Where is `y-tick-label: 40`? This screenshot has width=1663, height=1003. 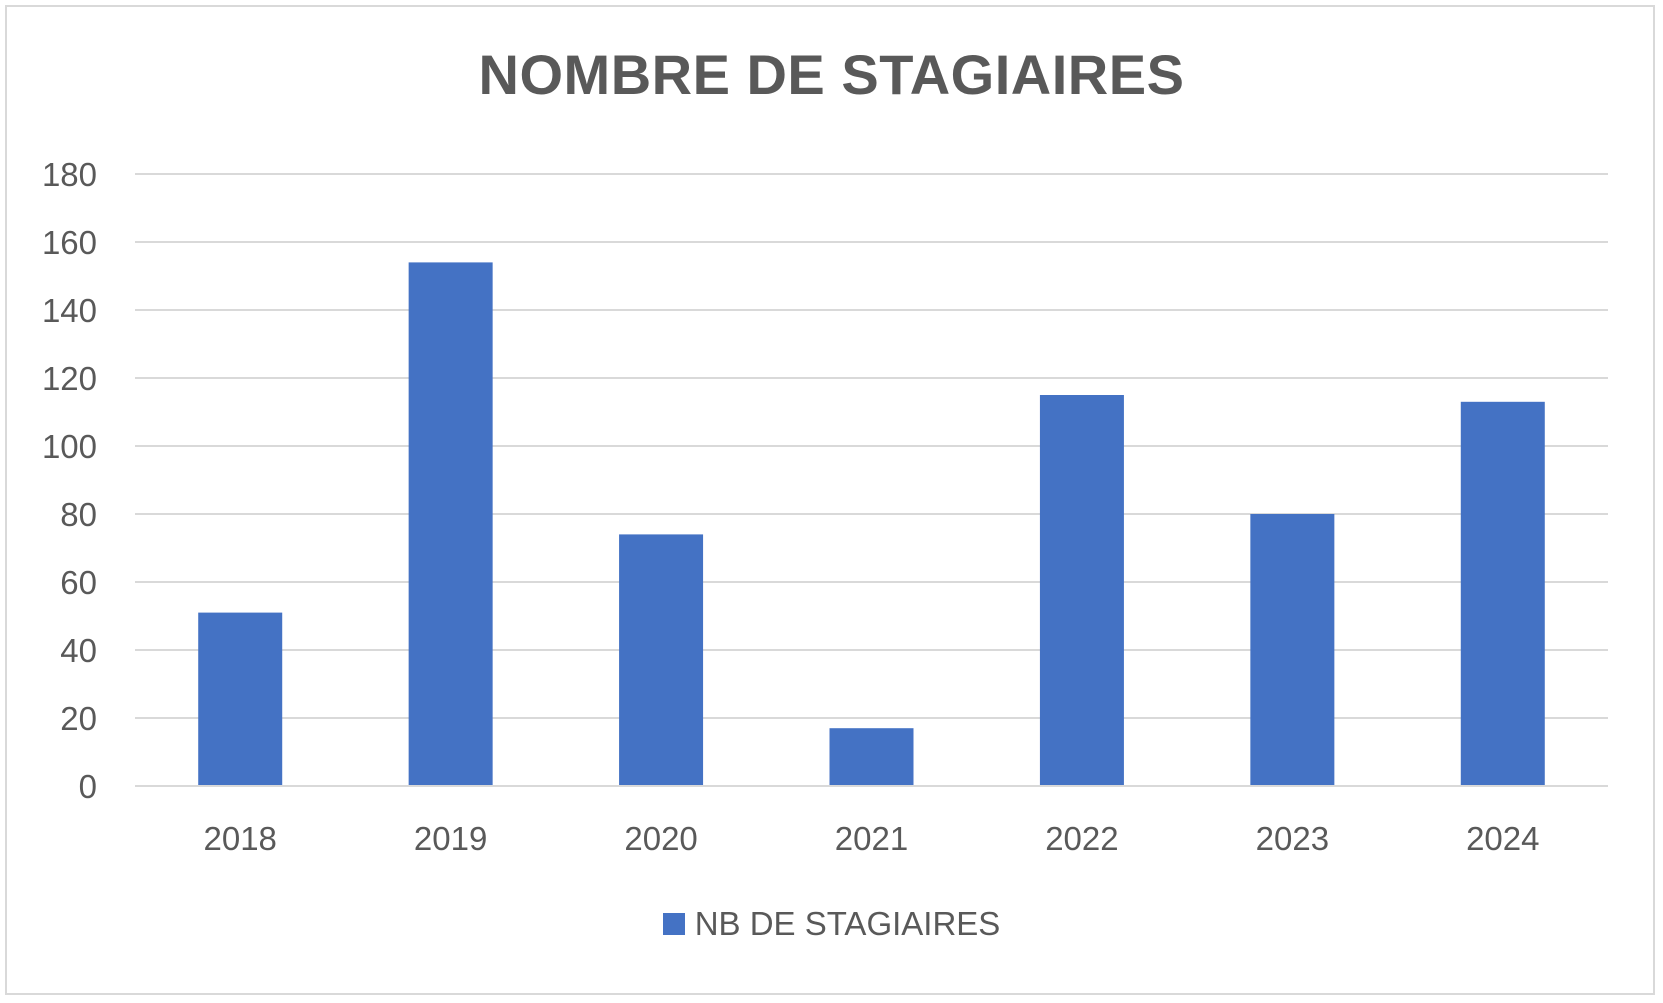 y-tick-label: 40 is located at coordinates (78, 650).